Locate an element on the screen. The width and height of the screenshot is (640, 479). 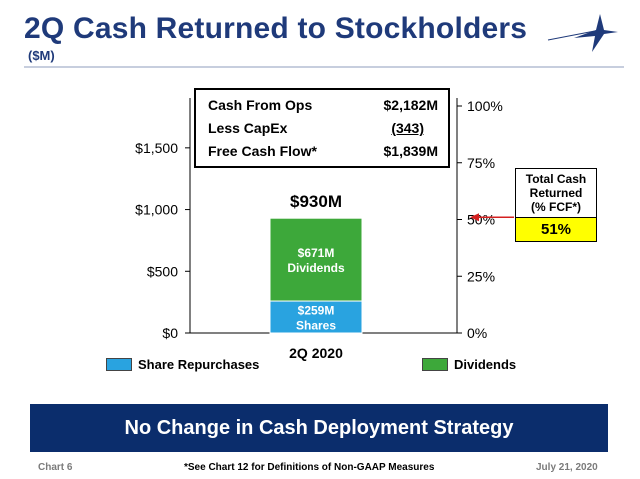
bar-share-repurchases is located at coordinates (316, 317).